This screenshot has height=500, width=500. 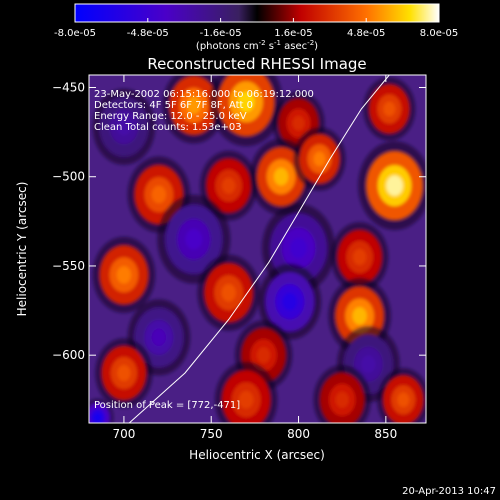 I want to click on colorbar-tick-label: -1.6e-05, so click(x=221, y=33).